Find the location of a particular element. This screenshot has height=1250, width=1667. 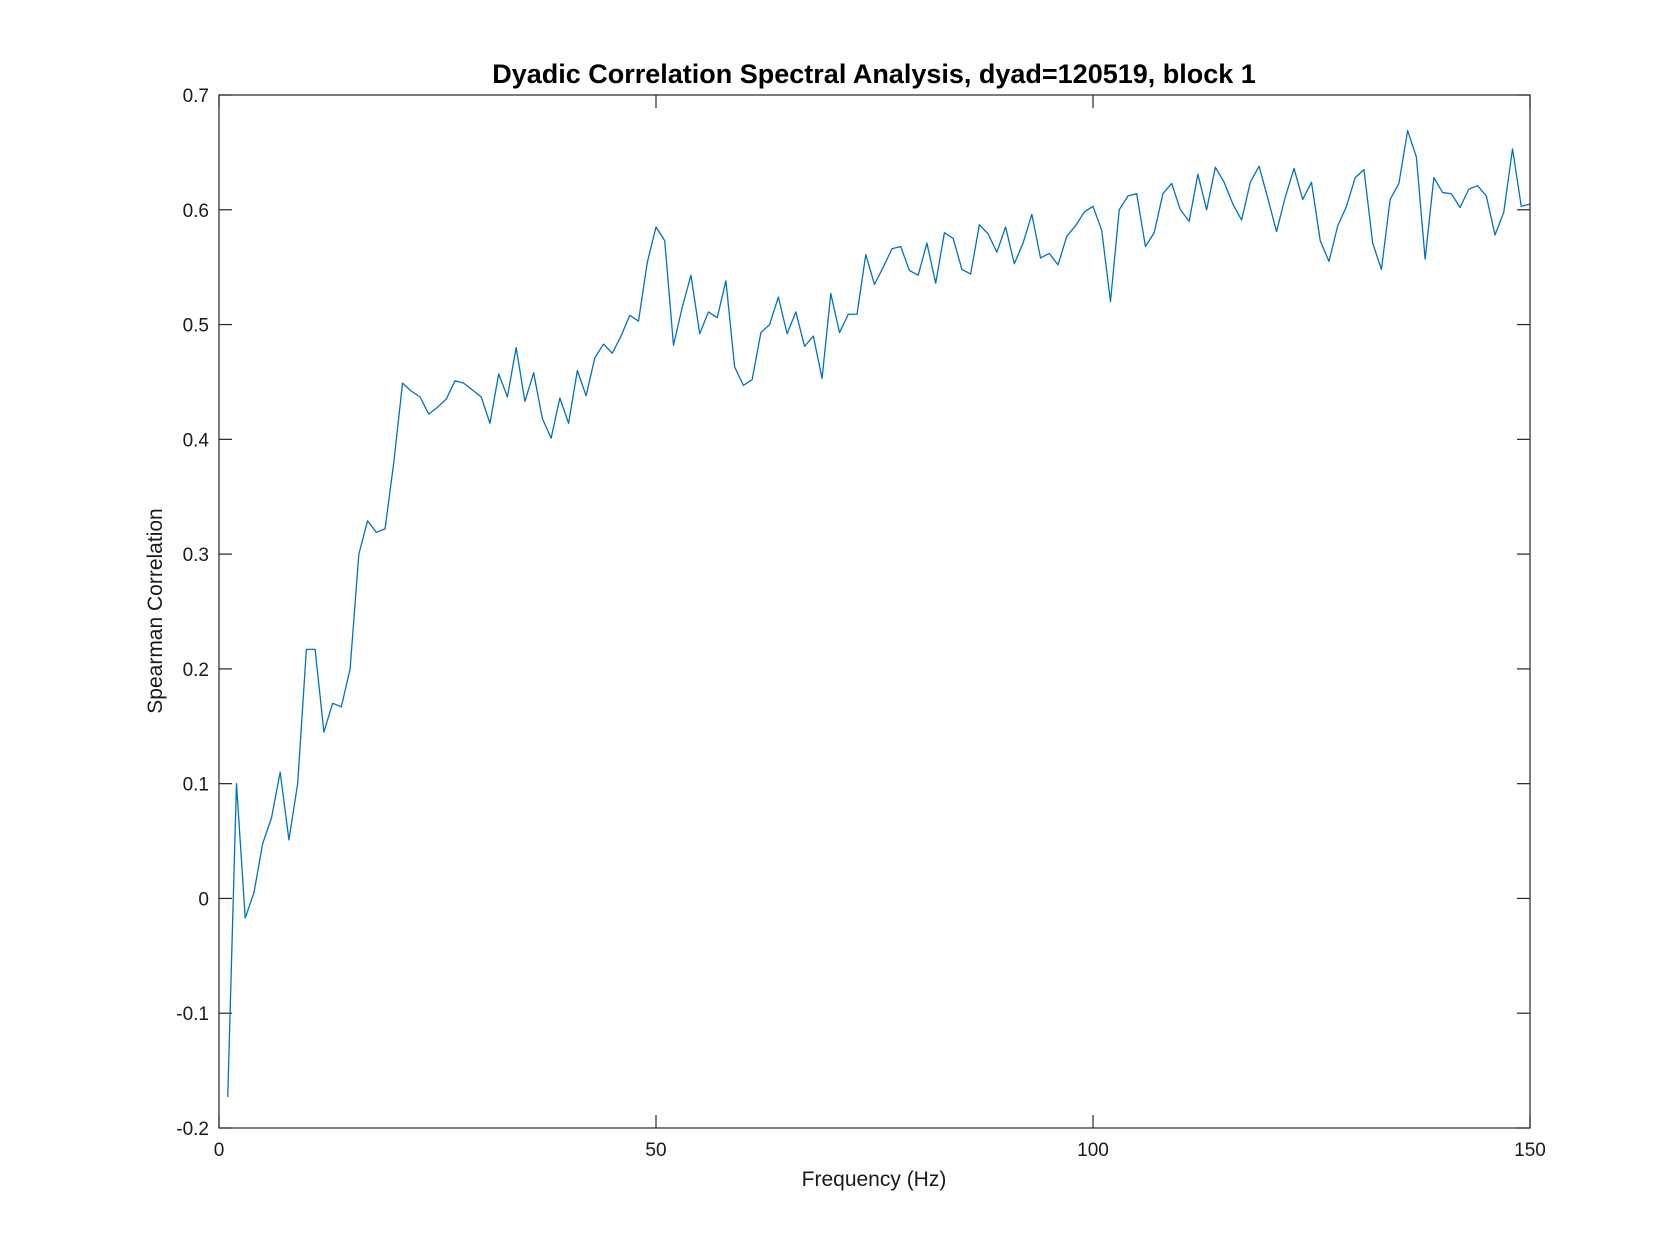

y-axis-label: Spearman Correlation is located at coordinates (155, 610).